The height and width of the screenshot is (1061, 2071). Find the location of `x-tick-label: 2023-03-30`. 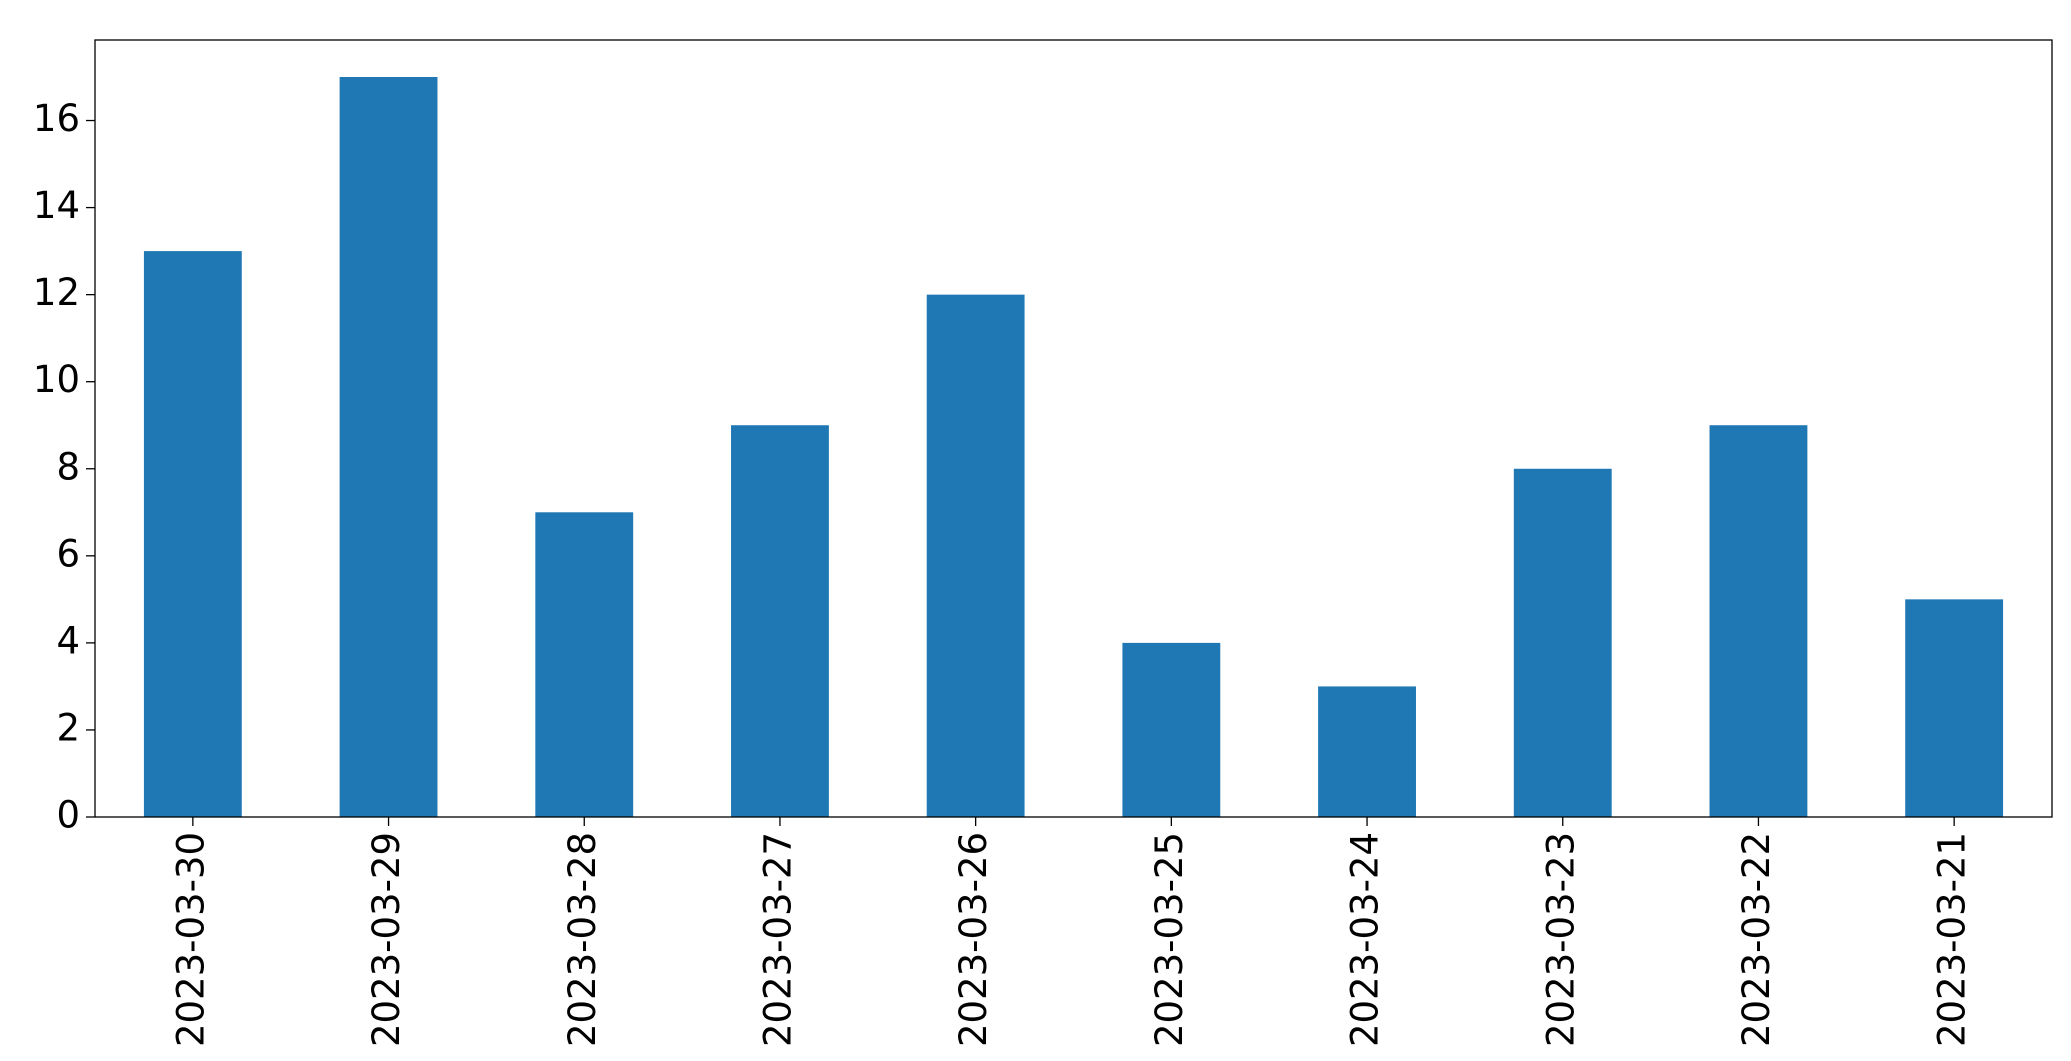

x-tick-label: 2023-03-30 is located at coordinates (190, 939).